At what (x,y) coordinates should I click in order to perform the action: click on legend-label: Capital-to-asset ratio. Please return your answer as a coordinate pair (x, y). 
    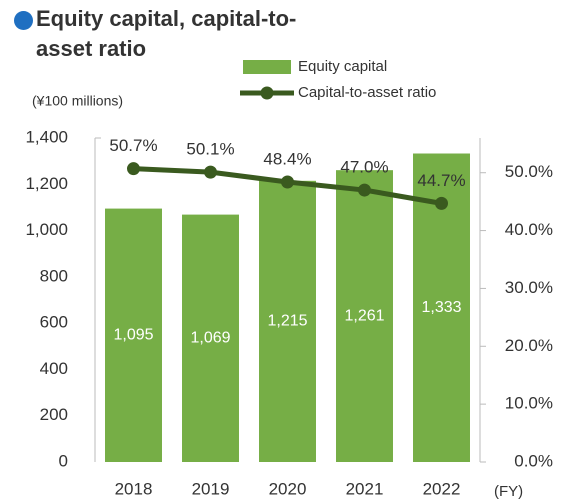
    Looking at the image, I should click on (367, 92).